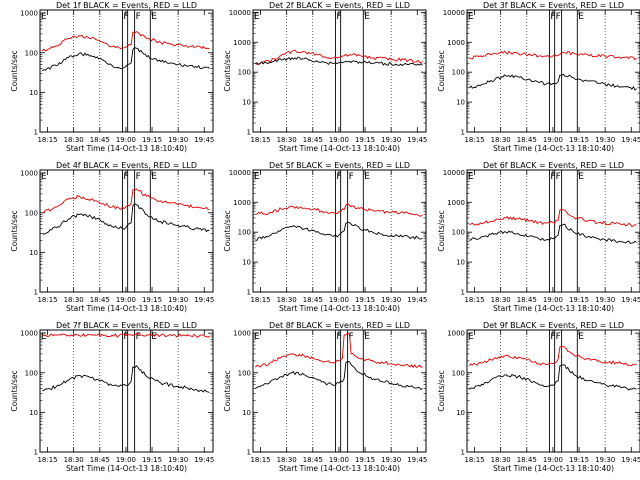 The width and height of the screenshot is (640, 480). I want to click on panel-title: Det 3f BLACK = Events, RED = LLD, so click(553, 5).